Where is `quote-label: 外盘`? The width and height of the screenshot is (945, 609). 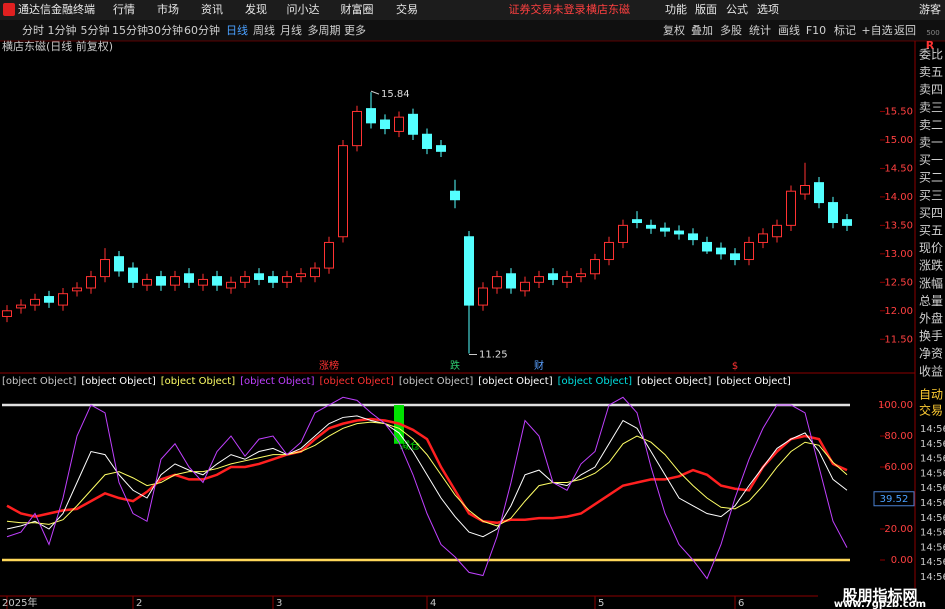
quote-label: 外盘 is located at coordinates (931, 318).